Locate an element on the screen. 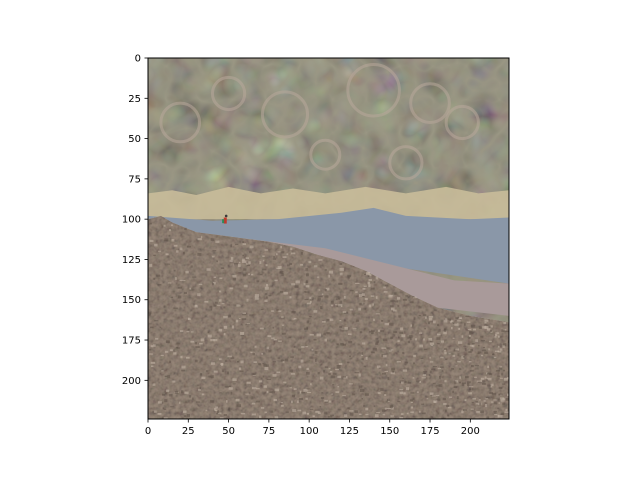 This screenshot has height=480, width=640. y-tick-label: 200 is located at coordinates (131, 381).